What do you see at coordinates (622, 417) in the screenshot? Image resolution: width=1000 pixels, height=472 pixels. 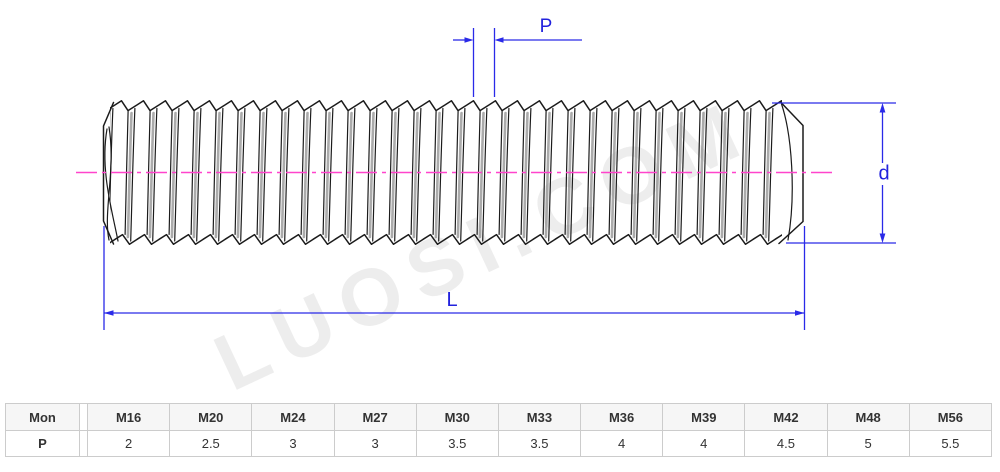 I see `size-col-header: M36` at bounding box center [622, 417].